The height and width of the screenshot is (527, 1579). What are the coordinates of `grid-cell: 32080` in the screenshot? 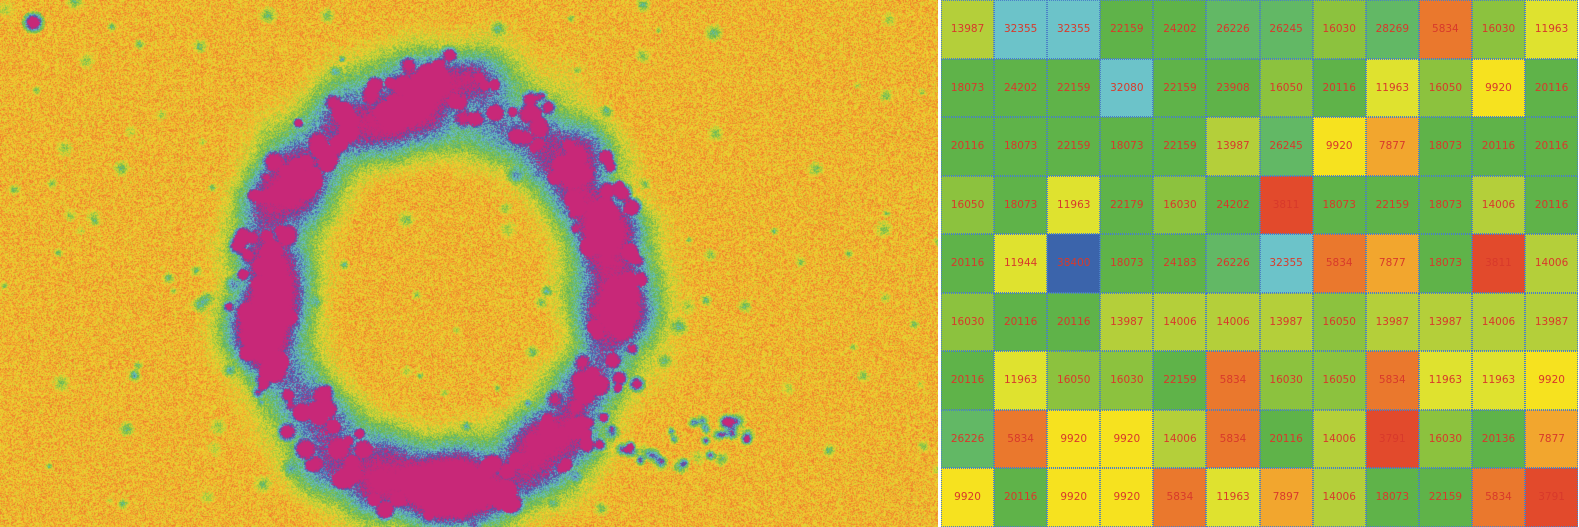 It's located at (1127, 87).